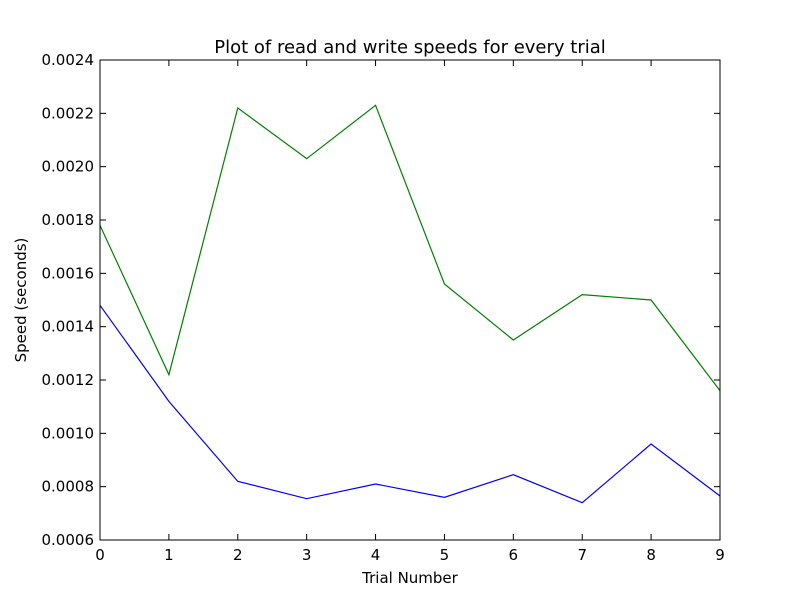 Image resolution: width=800 pixels, height=600 pixels. Describe the element at coordinates (238, 555) in the screenshot. I see `x-tick-label: 2` at that location.